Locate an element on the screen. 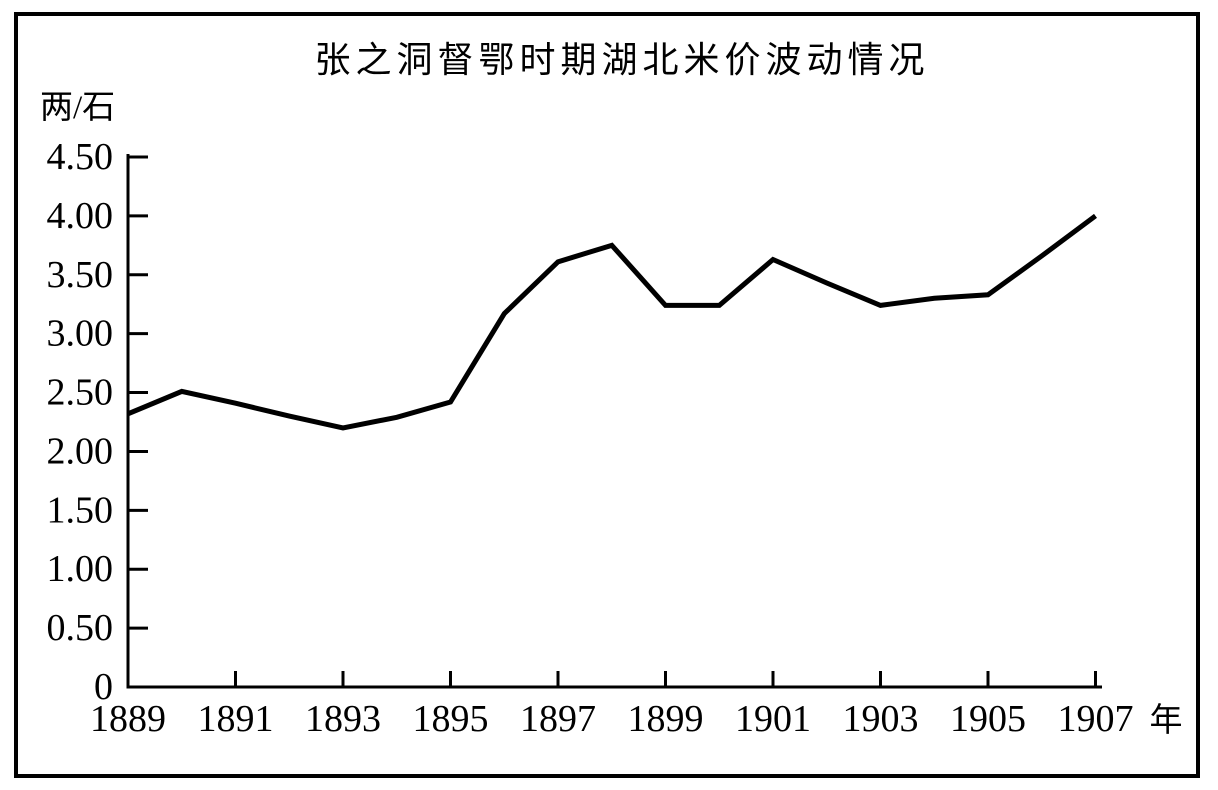 The height and width of the screenshot is (790, 1218). x-tick-label: 1899 is located at coordinates (666, 719).